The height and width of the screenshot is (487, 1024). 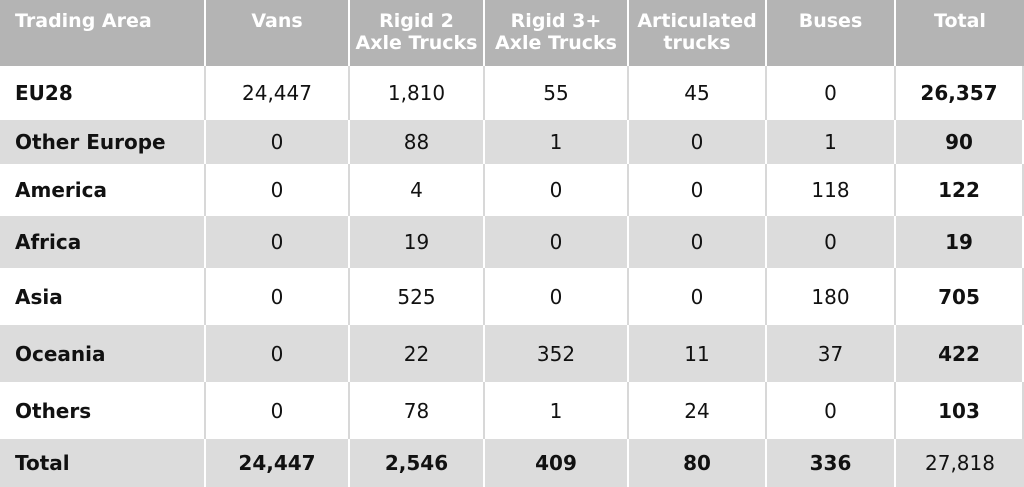 What do you see at coordinates (103, 242) in the screenshot?
I see `row-area: Africa` at bounding box center [103, 242].